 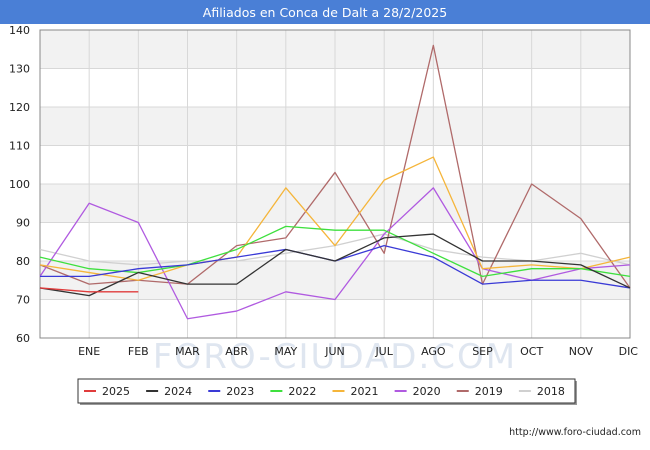 What do you see at coordinates (489, 391) in the screenshot?
I see `legend-label-2019: 2019` at bounding box center [489, 391].